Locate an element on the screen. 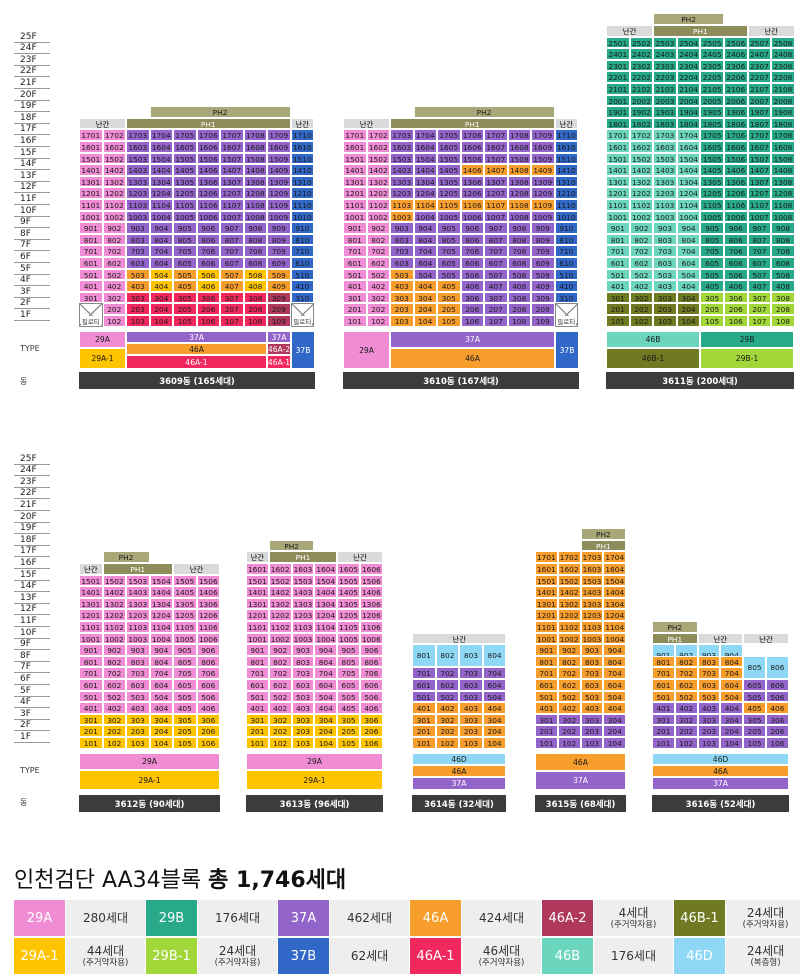  type-block: 46D is located at coordinates (720, 759).